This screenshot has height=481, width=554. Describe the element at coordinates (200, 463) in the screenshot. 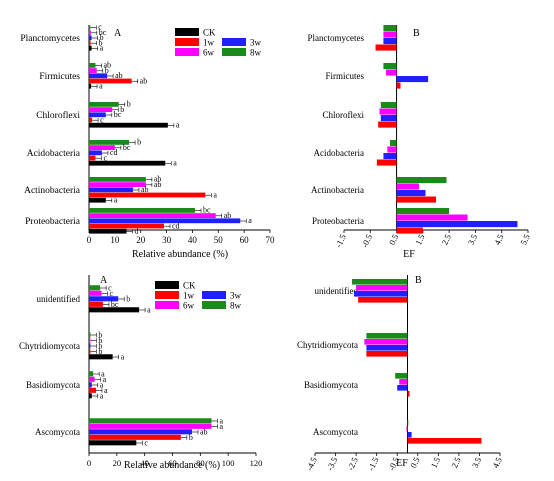

I see `x-tick-label: 80` at that location.